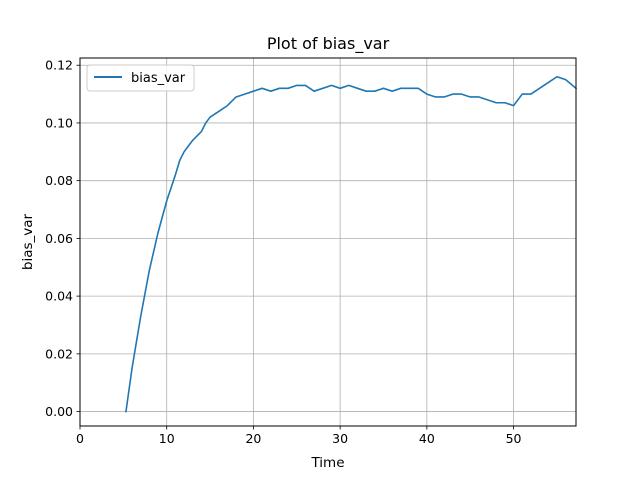  What do you see at coordinates (514, 438) in the screenshot?
I see `x-tick-label: 50` at bounding box center [514, 438].